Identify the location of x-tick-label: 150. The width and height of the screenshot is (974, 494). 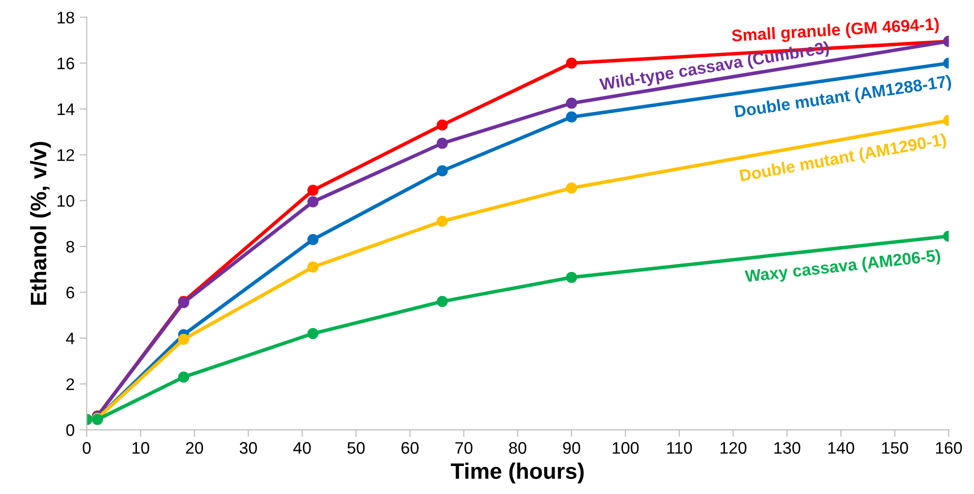
(895, 448).